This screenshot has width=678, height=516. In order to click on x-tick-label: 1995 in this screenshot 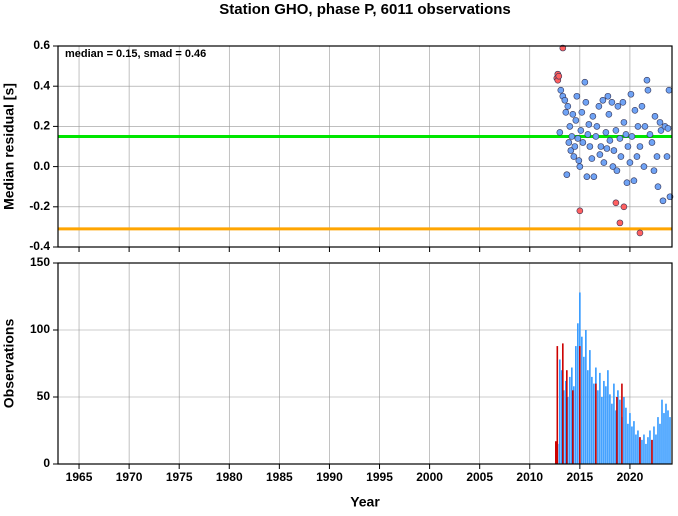, I will do `click(379, 477)`.